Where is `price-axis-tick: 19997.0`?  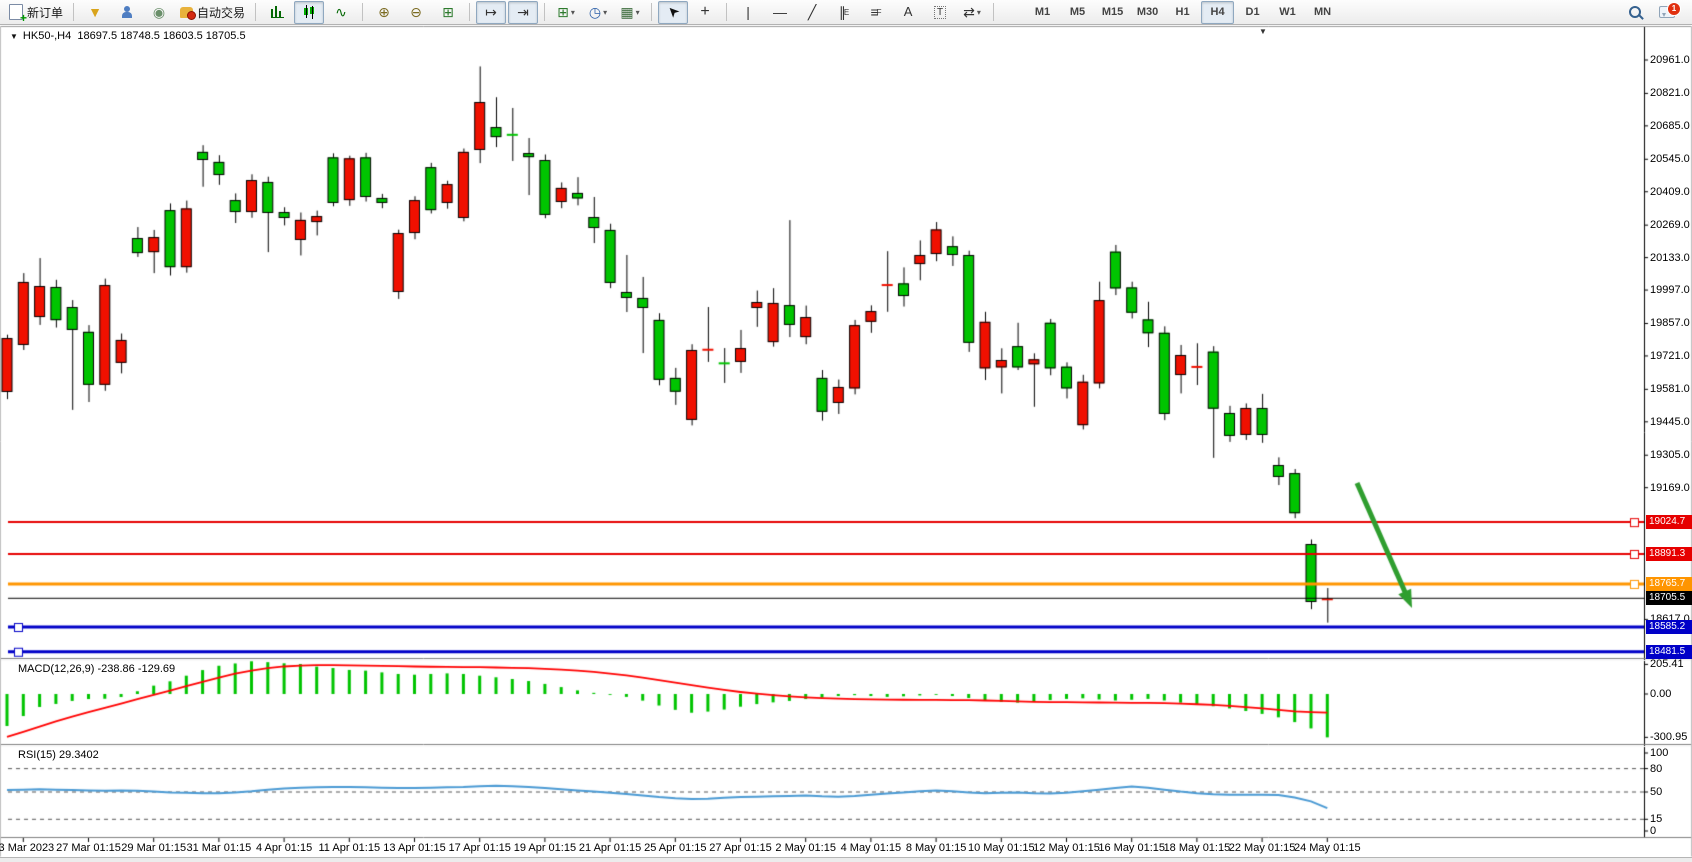
price-axis-tick: 19997.0 is located at coordinates (1670, 290).